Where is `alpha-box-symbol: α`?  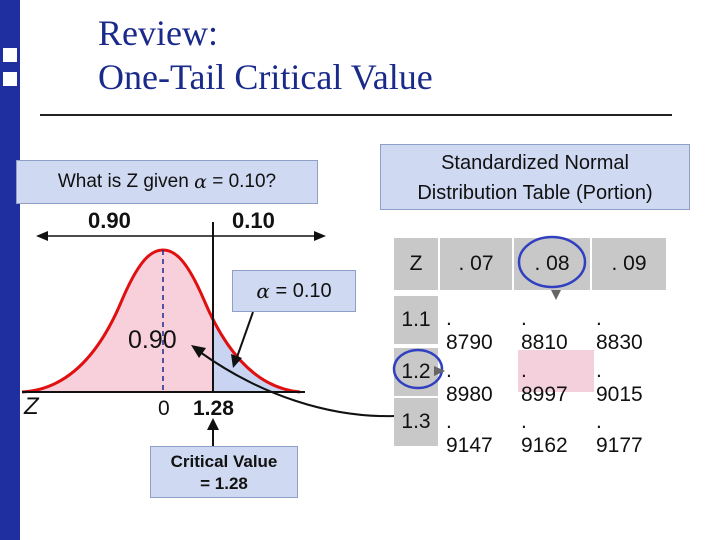
alpha-box-symbol: α is located at coordinates (263, 291).